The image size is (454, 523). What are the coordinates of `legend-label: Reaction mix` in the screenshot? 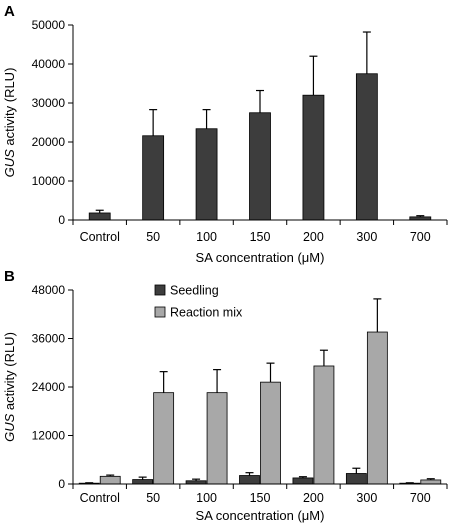 It's located at (206, 313).